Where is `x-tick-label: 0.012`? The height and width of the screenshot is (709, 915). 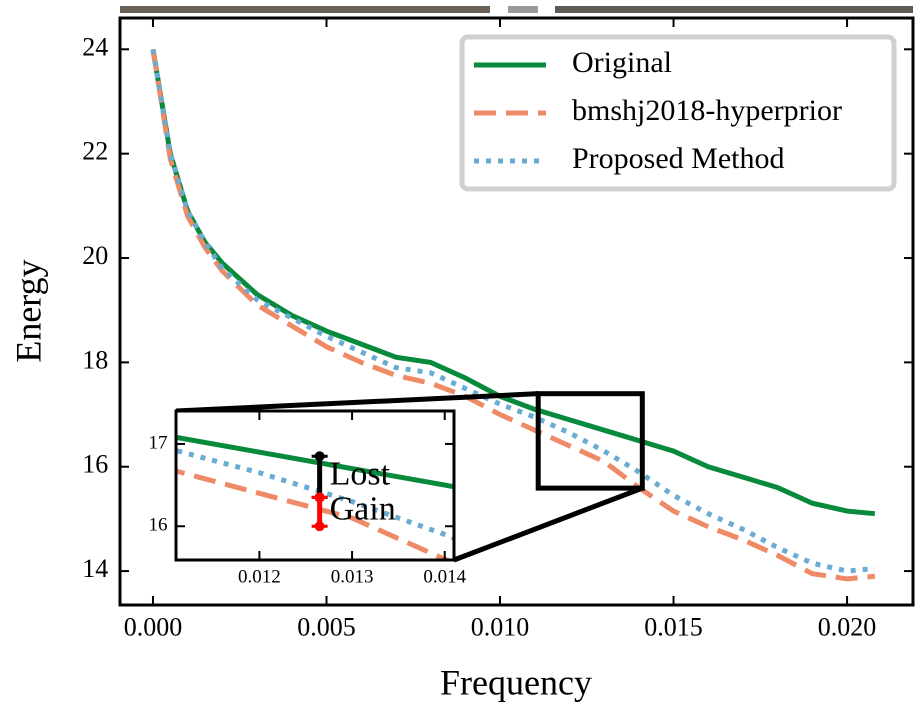 x-tick-label: 0.012 is located at coordinates (259, 576).